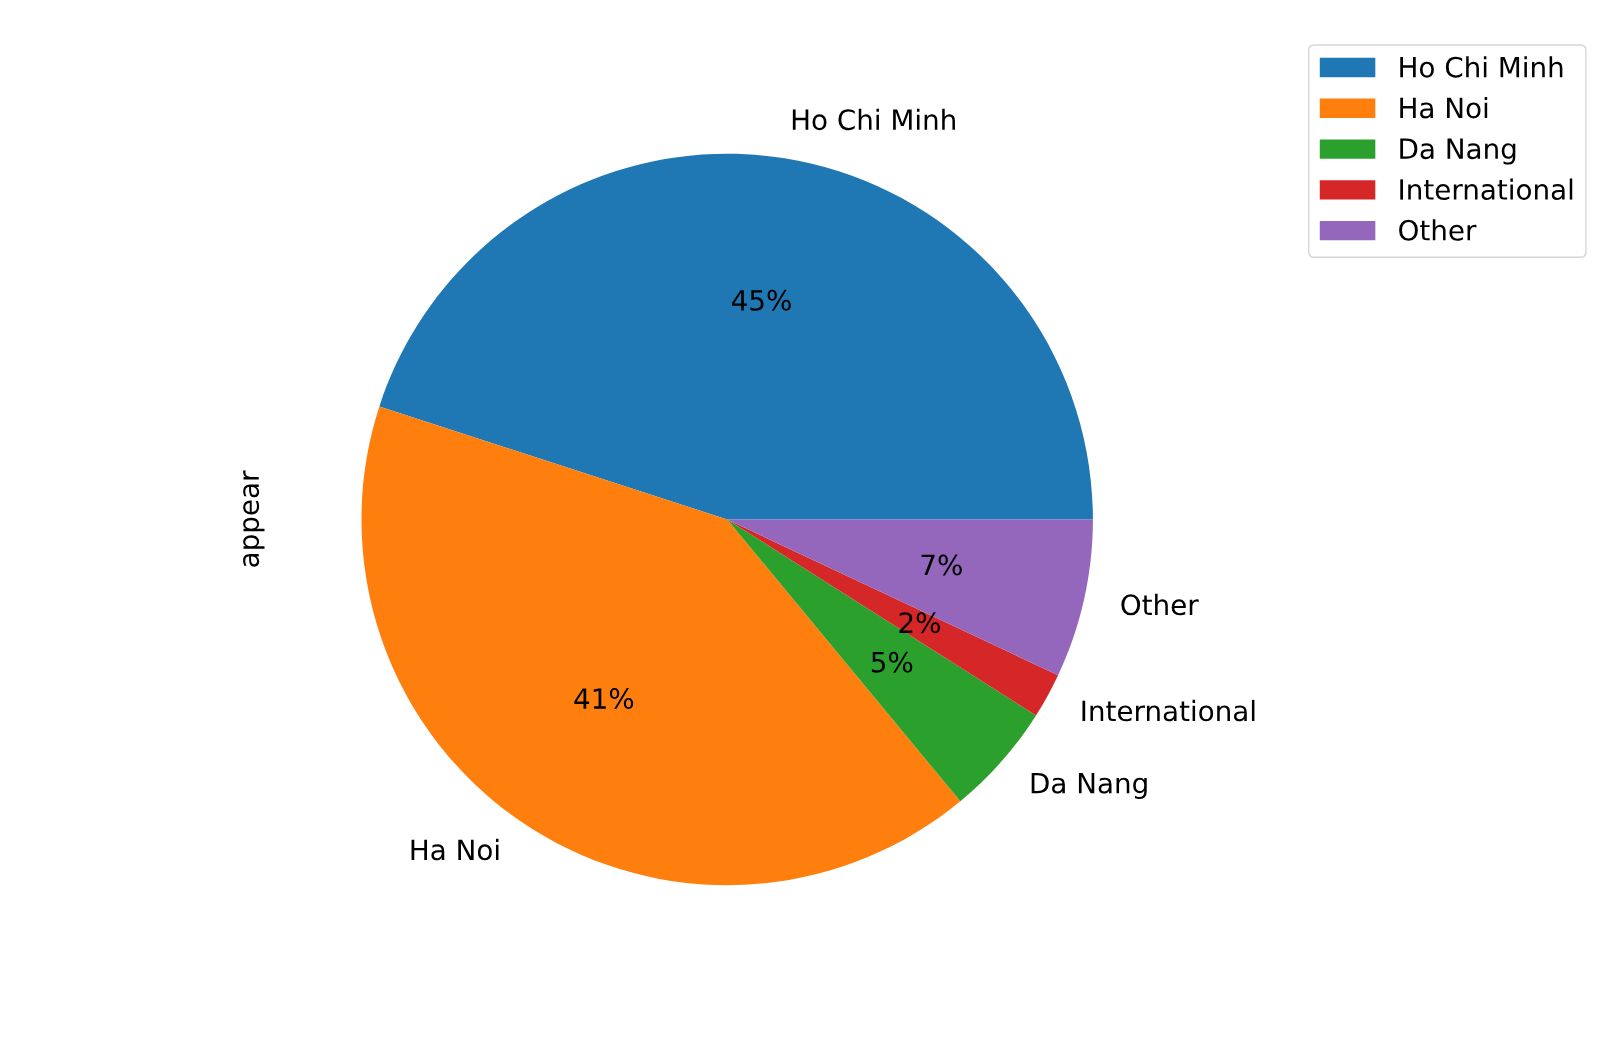 The width and height of the screenshot is (1616, 1039). I want to click on slice-label: International, so click(1168, 710).